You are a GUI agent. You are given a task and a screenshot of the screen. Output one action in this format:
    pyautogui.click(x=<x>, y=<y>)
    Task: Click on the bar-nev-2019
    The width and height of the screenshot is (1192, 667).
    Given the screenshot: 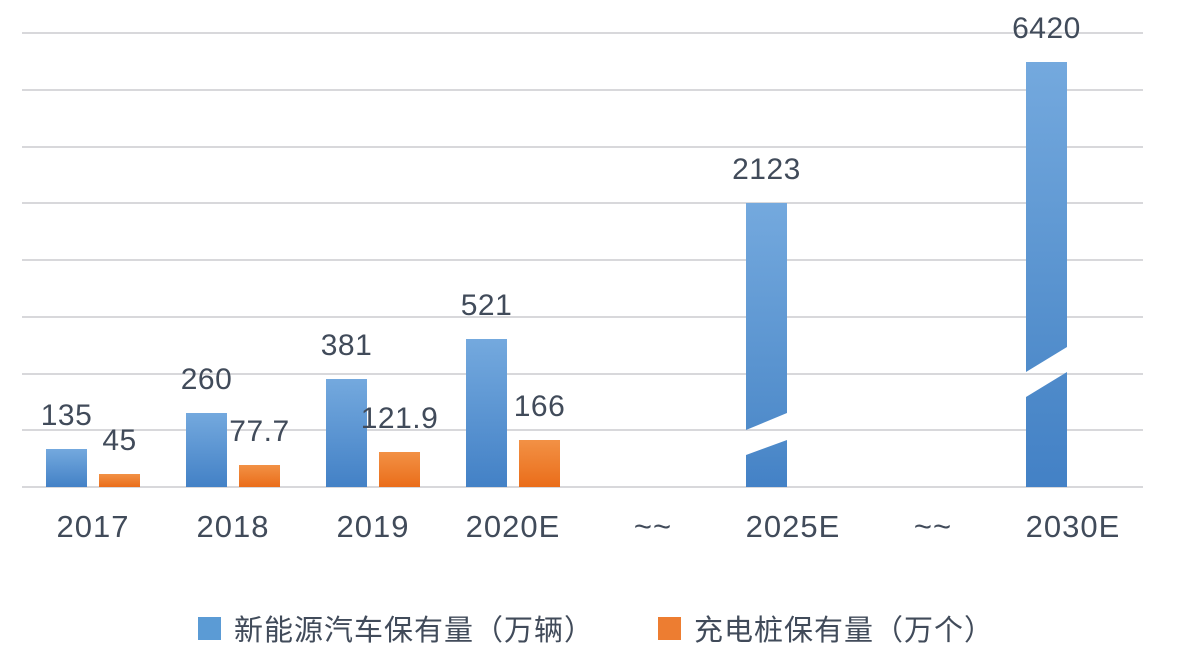 What is the action you would take?
    pyautogui.click(x=346, y=432)
    